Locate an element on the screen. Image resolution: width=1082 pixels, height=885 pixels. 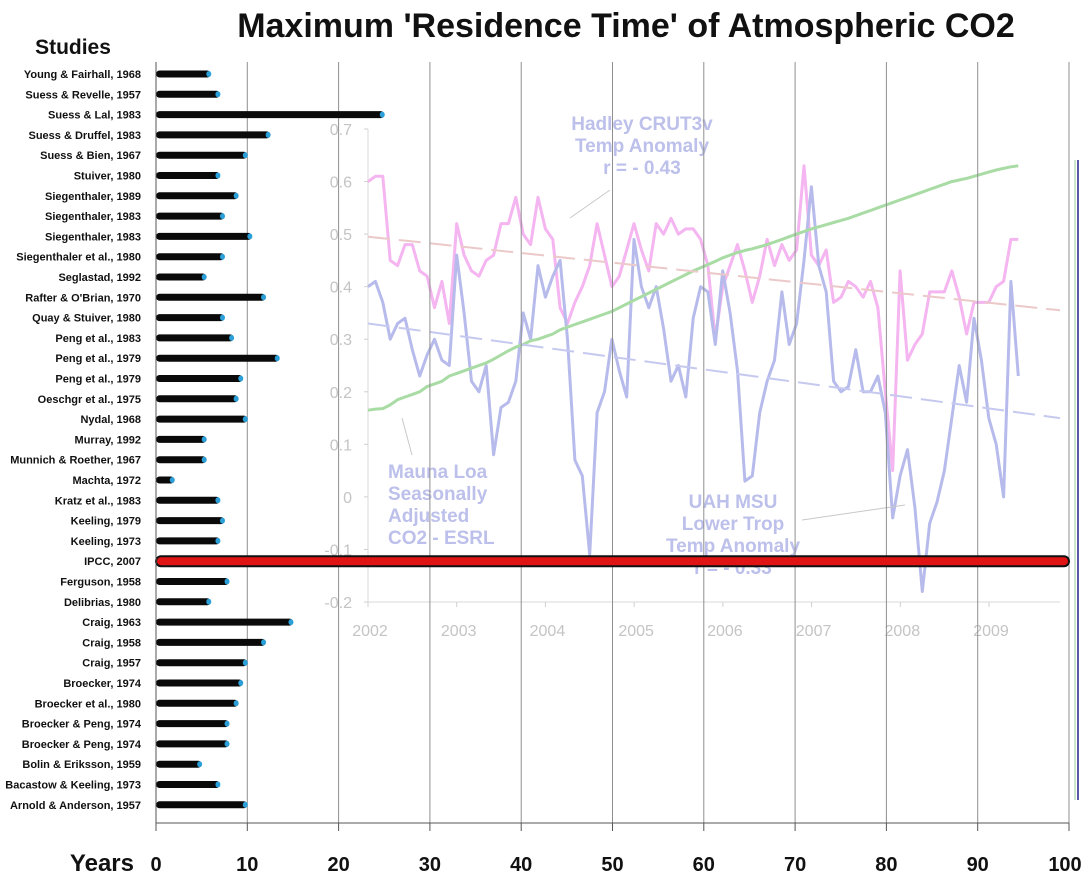
category-label: Craig, 1957 is located at coordinates (111, 664).